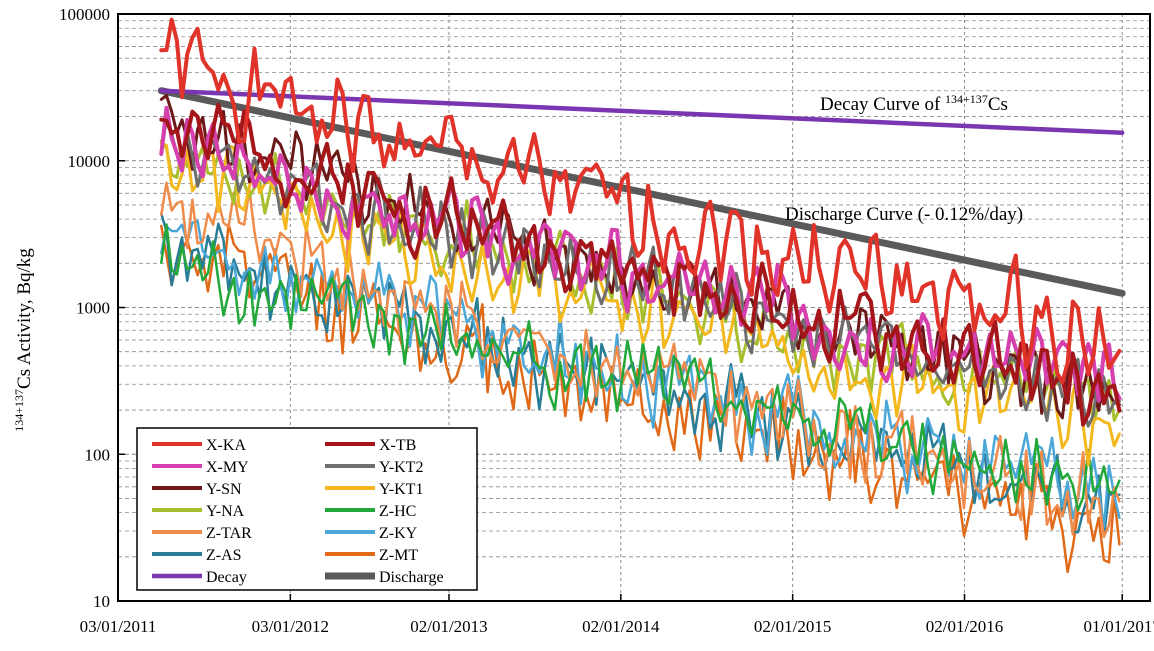  I want to click on x-tick-label: 02/01/2013, so click(448, 626).